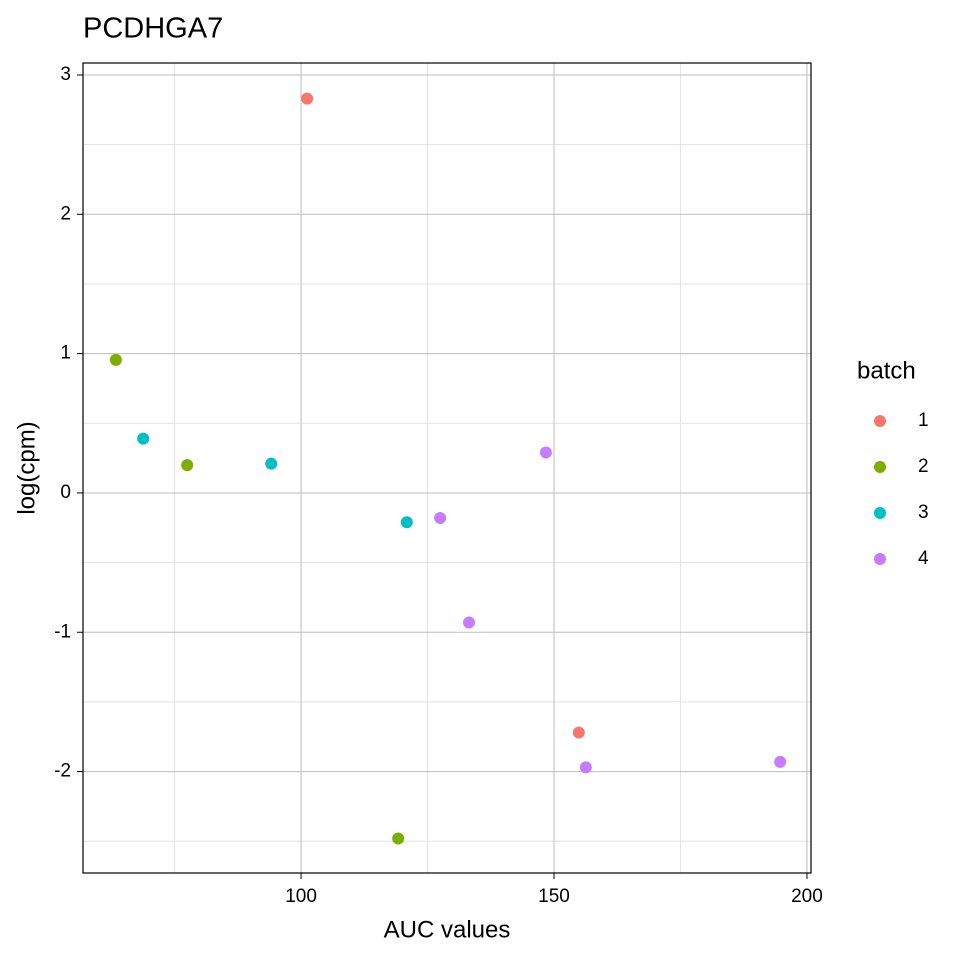  What do you see at coordinates (65, 74) in the screenshot?
I see `y-tick-label: 3` at bounding box center [65, 74].